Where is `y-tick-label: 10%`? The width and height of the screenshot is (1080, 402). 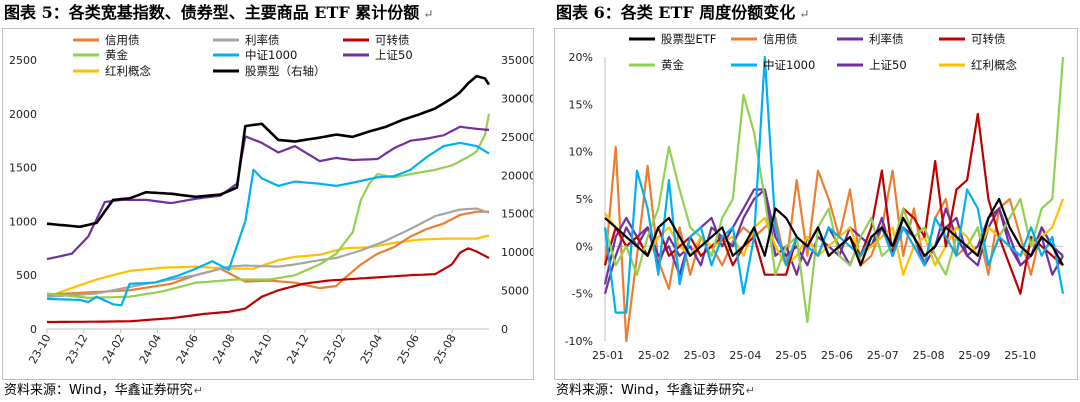
y-tick-label: 10% is located at coordinates (581, 152).